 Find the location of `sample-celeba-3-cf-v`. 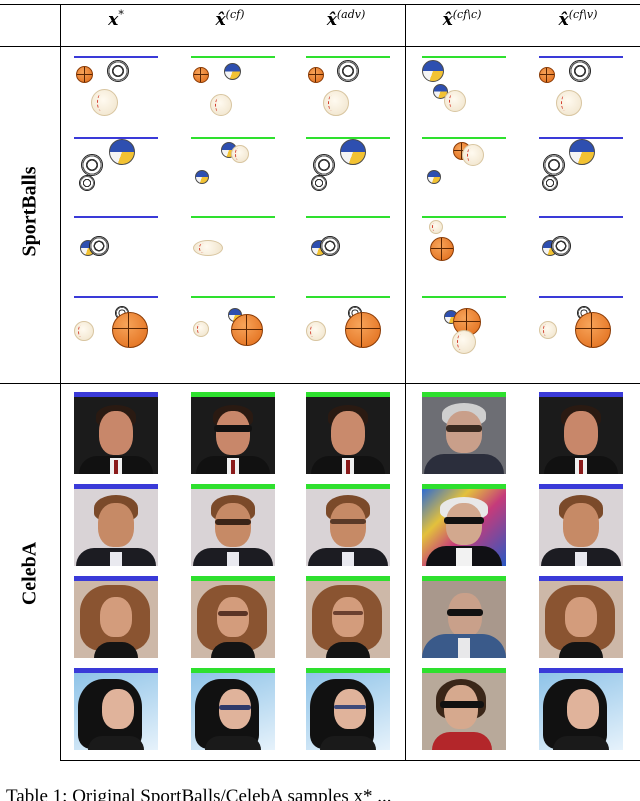

sample-celeba-3-cf-v is located at coordinates (583, 618).